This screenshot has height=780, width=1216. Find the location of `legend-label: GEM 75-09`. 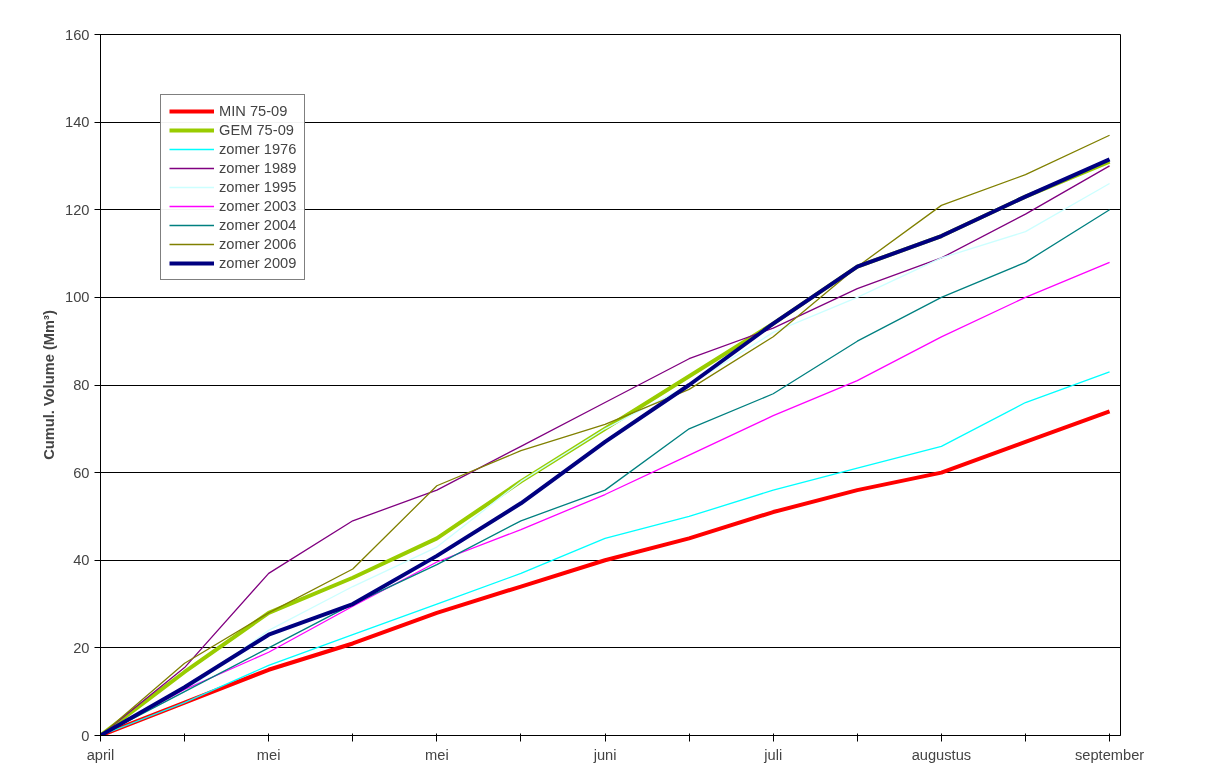

legend-label: GEM 75-09 is located at coordinates (256, 130).